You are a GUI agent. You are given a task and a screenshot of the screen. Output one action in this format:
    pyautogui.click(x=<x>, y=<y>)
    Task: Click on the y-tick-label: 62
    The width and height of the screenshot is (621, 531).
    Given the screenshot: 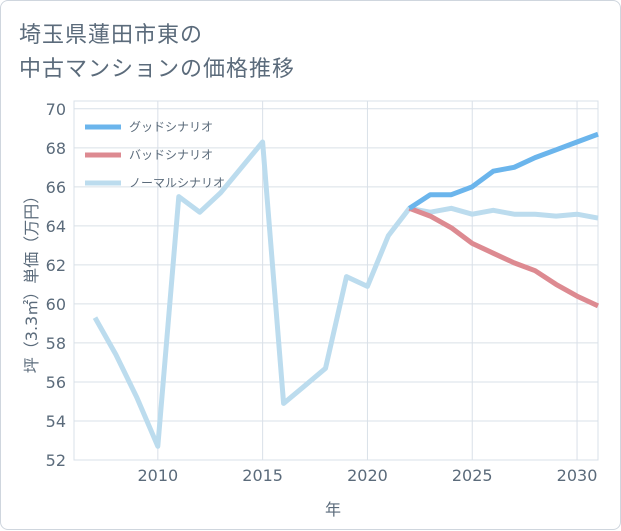 What is the action you would take?
    pyautogui.click(x=56, y=265)
    